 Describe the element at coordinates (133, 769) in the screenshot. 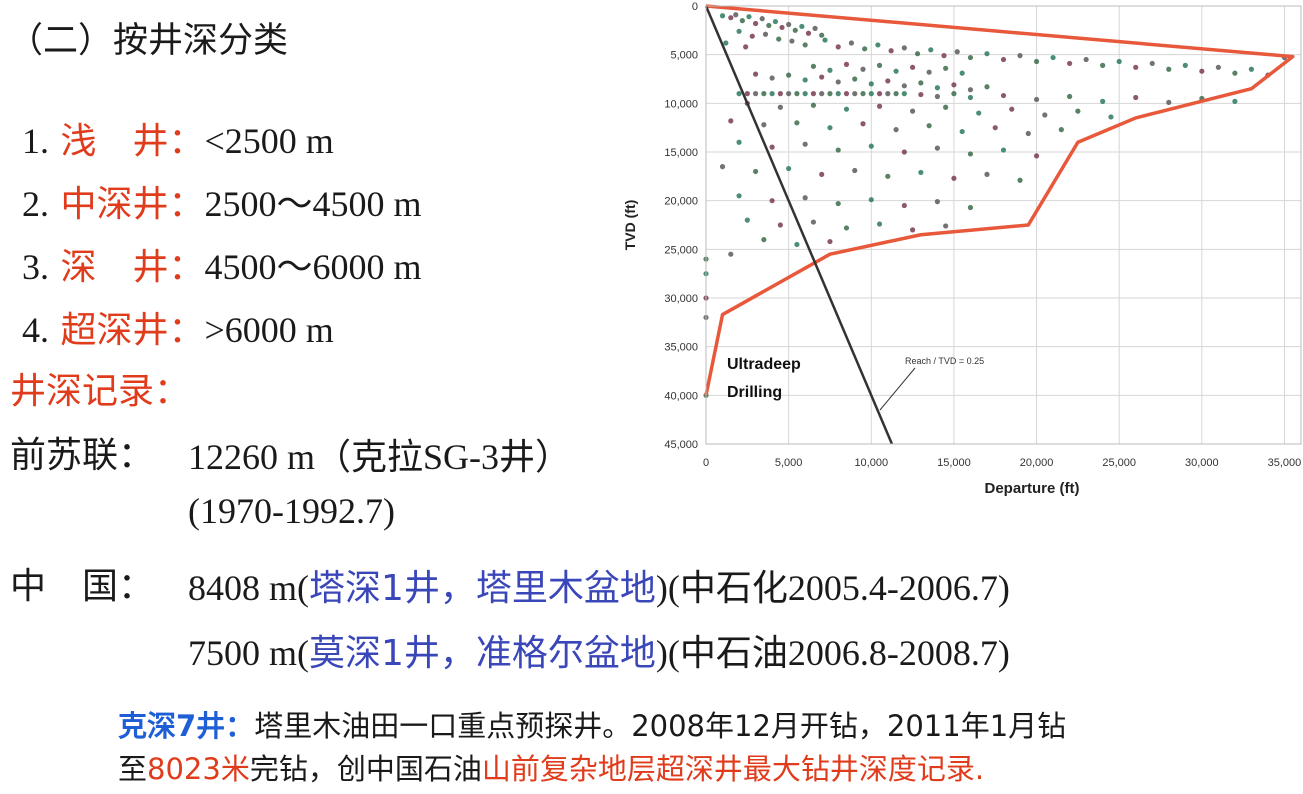

I see `note-text: 至` at that location.